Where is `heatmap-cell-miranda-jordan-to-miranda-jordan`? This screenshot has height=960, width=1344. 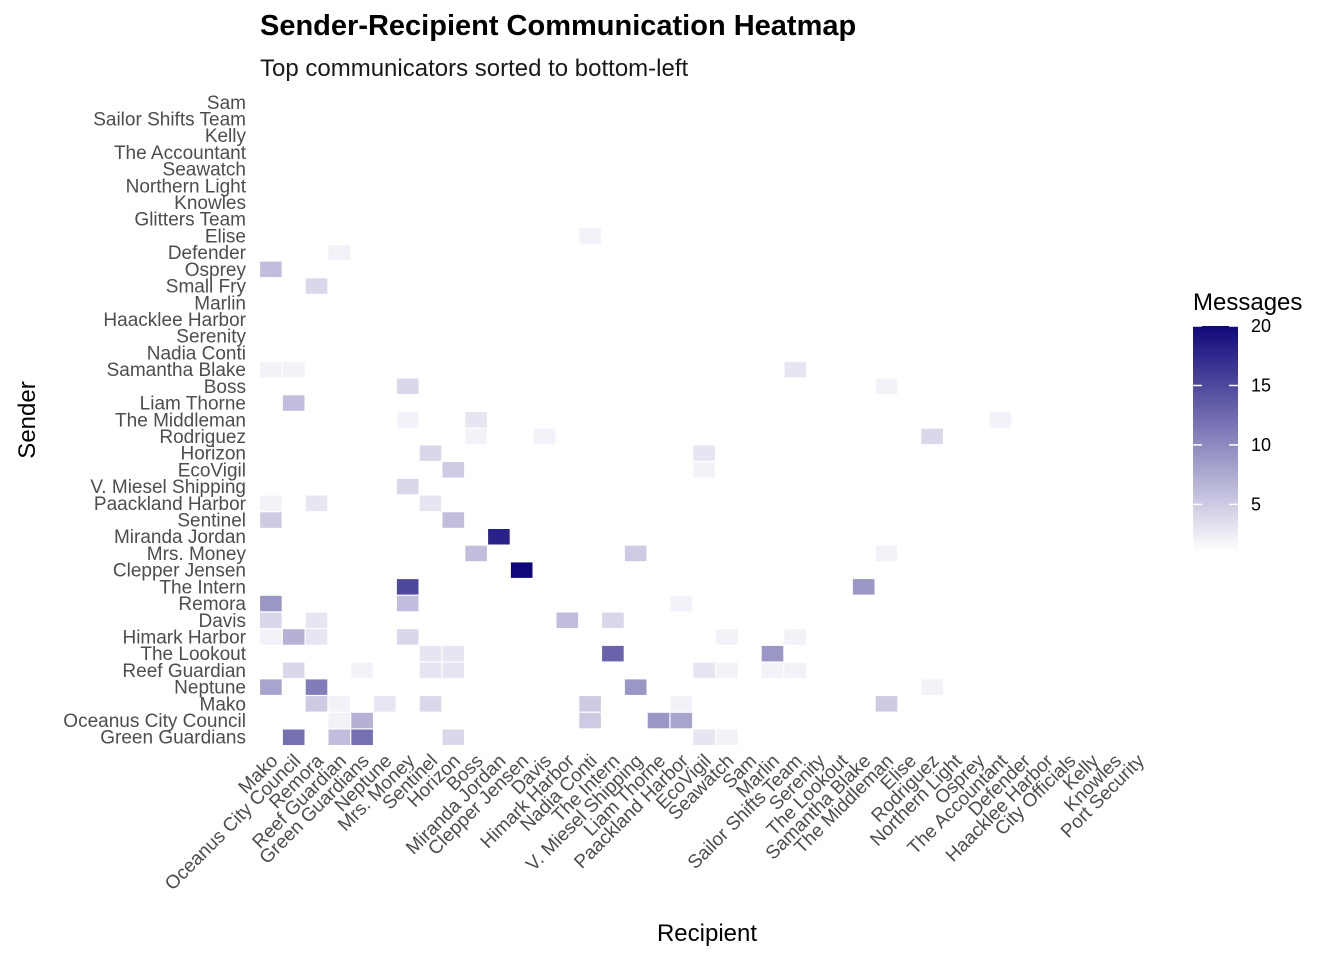 heatmap-cell-miranda-jordan-to-miranda-jordan is located at coordinates (499, 537).